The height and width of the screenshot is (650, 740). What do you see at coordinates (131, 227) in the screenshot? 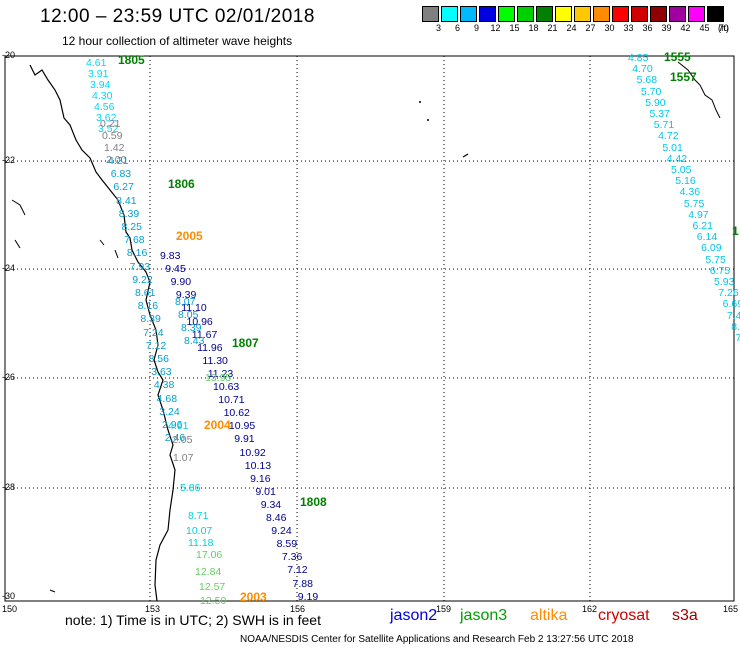
I see `wave-height-value: 8.25` at bounding box center [131, 227].